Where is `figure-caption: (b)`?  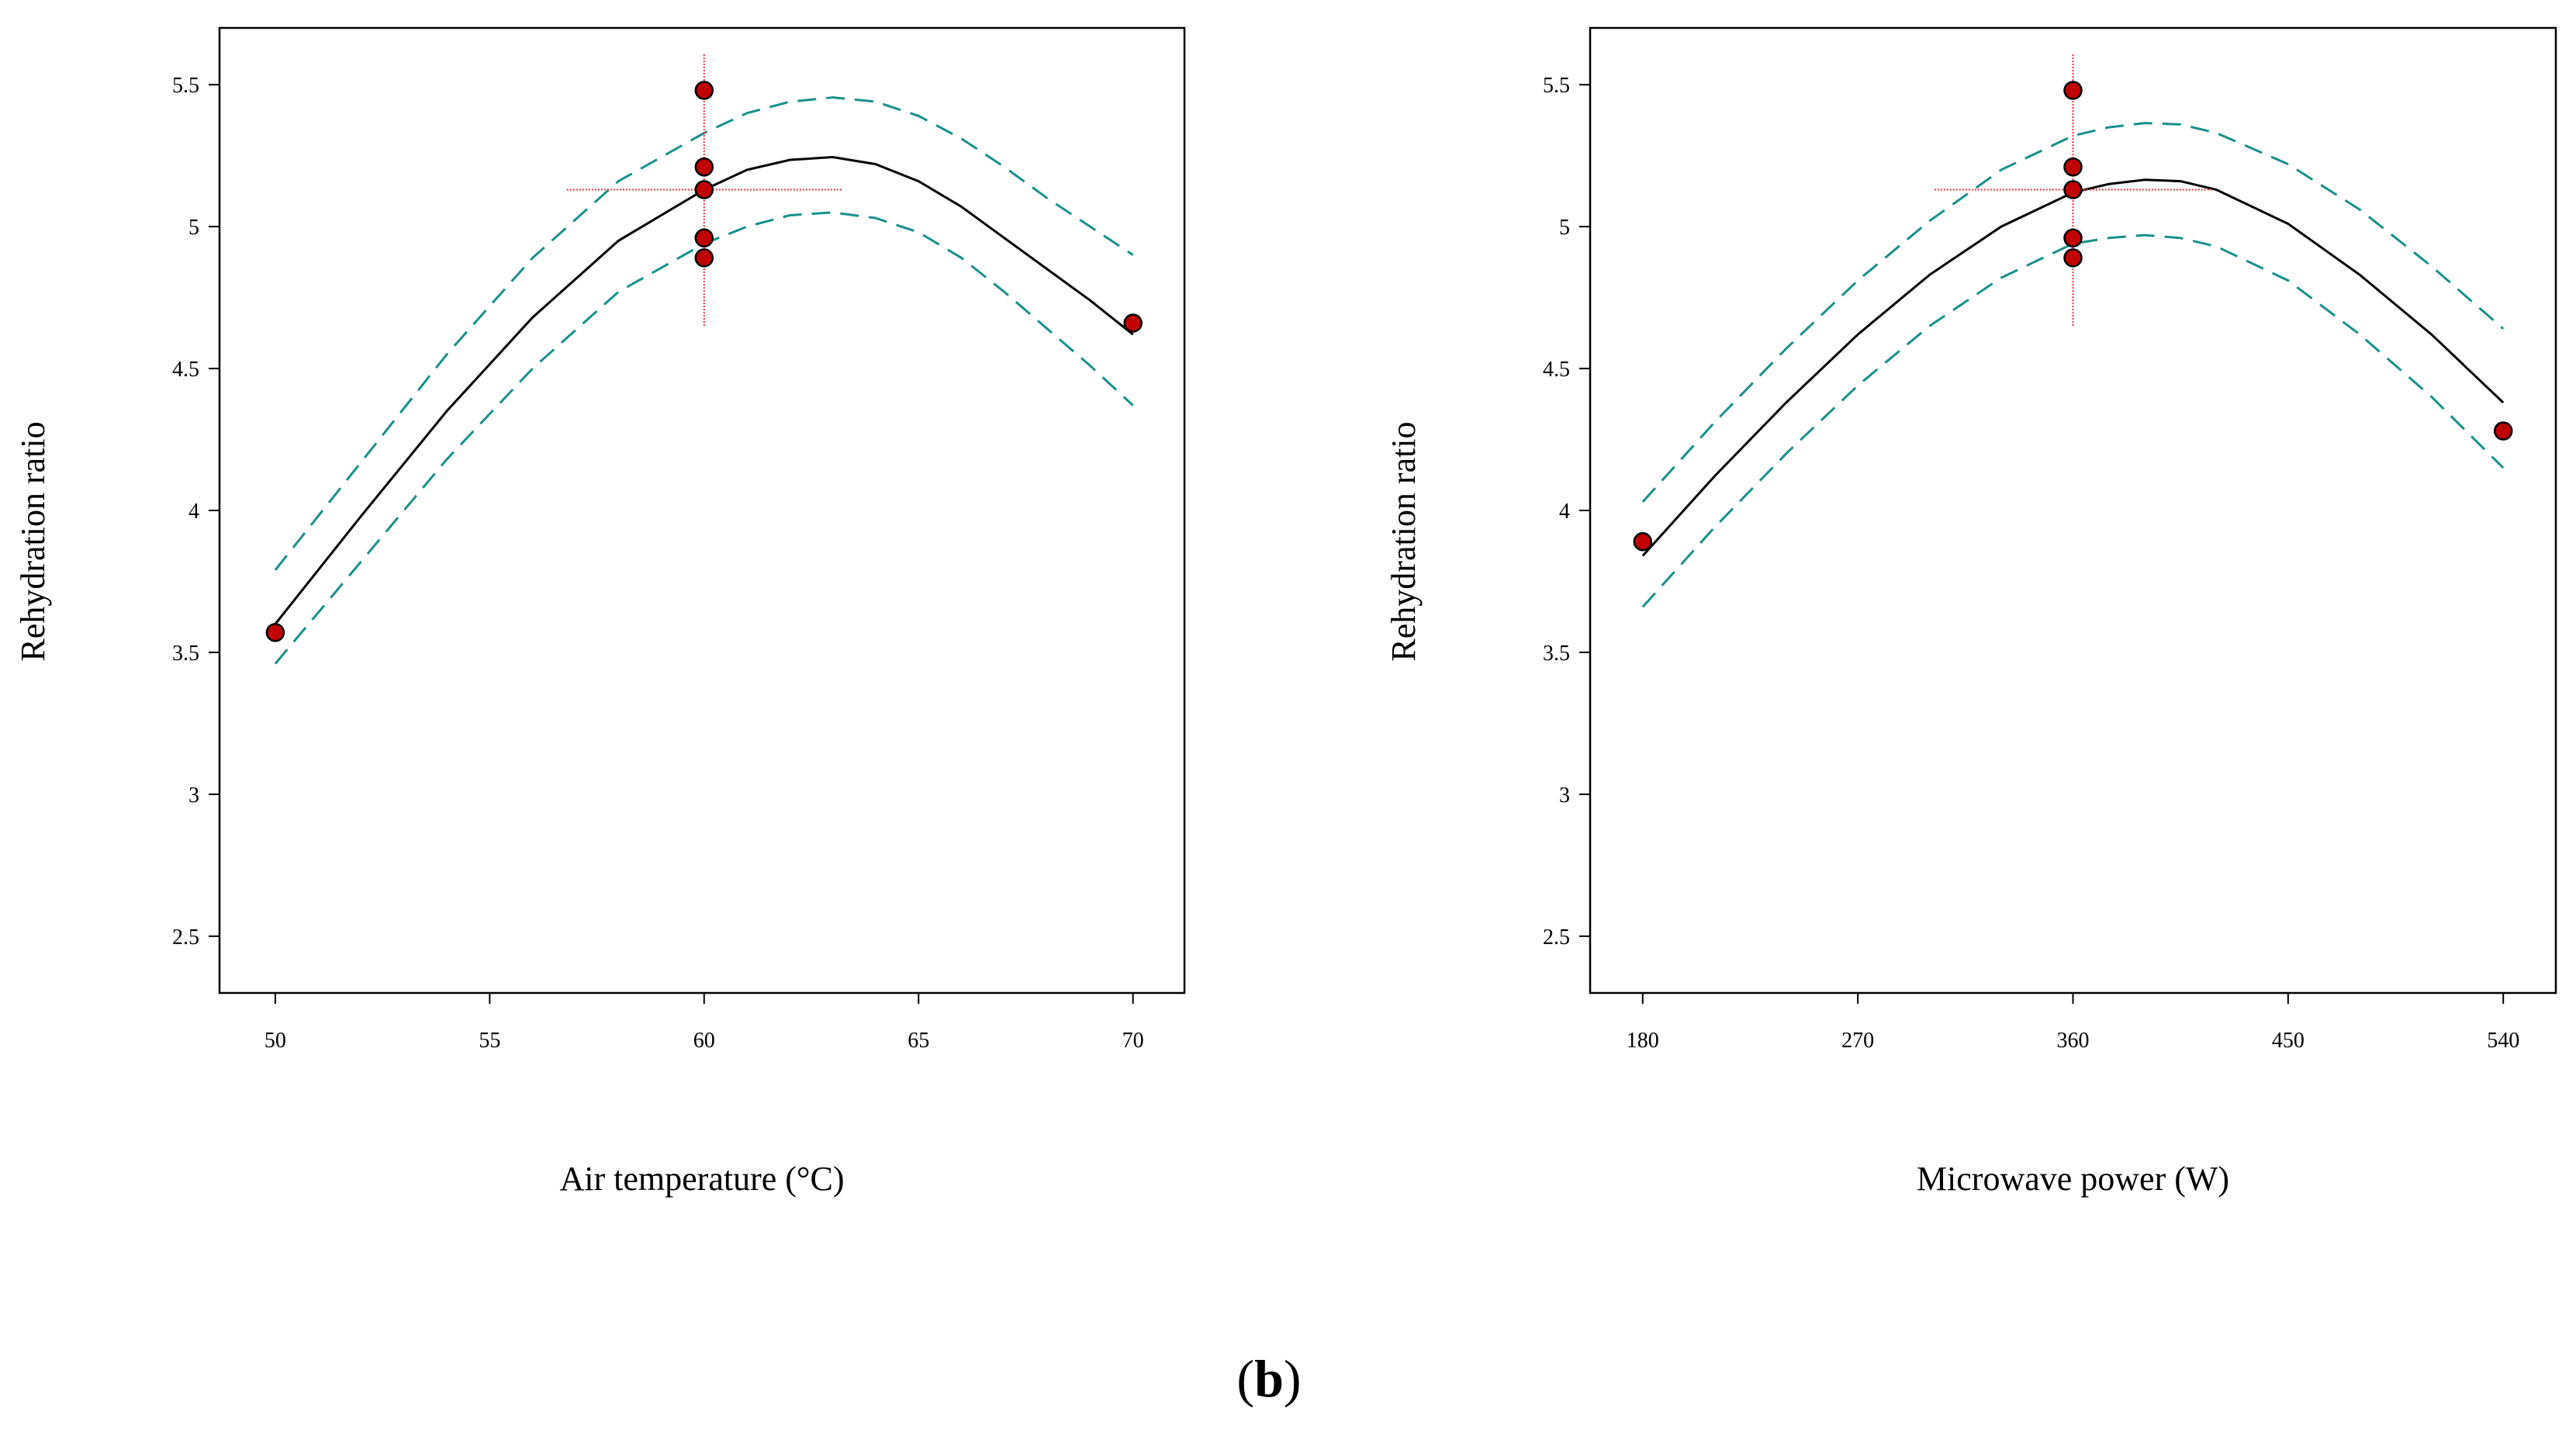 figure-caption: (b) is located at coordinates (1268, 1378).